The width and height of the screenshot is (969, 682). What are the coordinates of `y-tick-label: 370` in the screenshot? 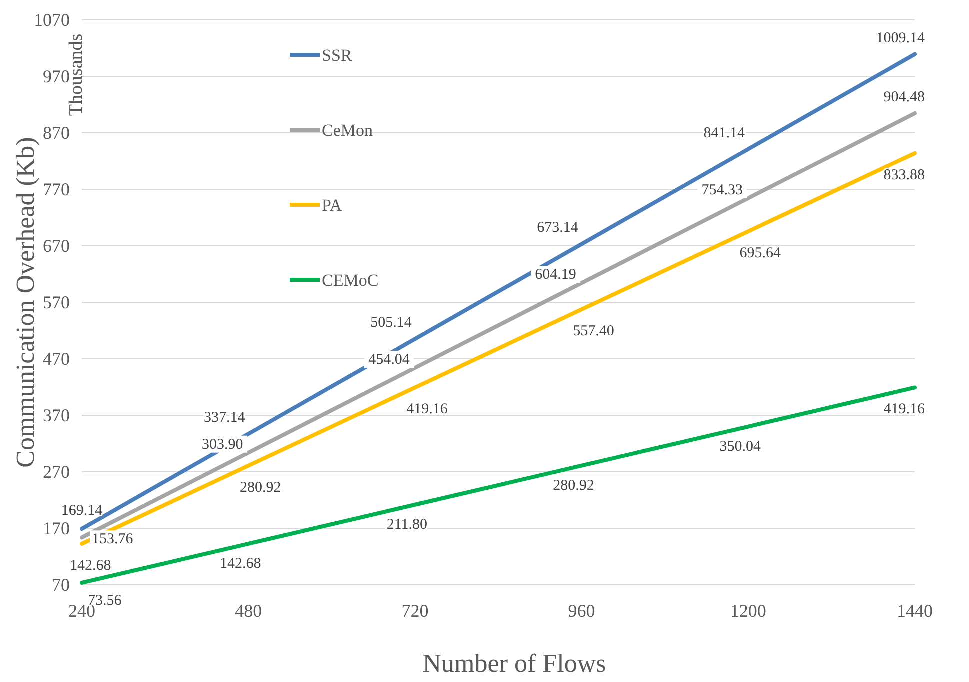 It's located at (56, 416).